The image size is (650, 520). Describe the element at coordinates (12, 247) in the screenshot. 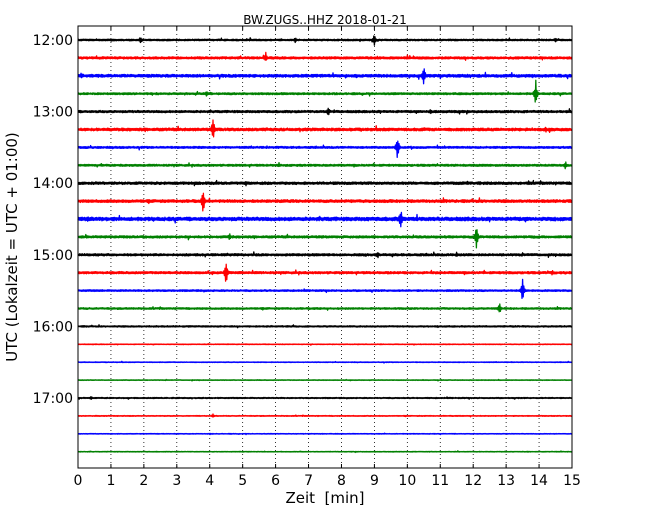

I see `y-axis-label: UTC (Lokalzeit = UTC + 01:00)` at that location.